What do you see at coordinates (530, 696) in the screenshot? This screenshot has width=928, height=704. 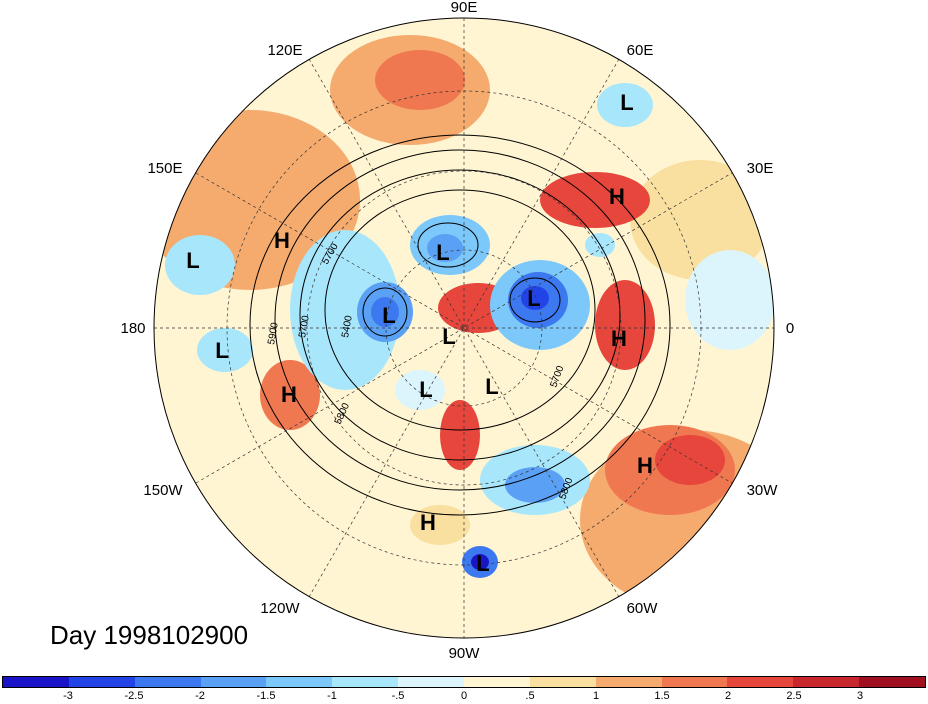 I see `colorbar-tick-label: .5` at bounding box center [530, 696].